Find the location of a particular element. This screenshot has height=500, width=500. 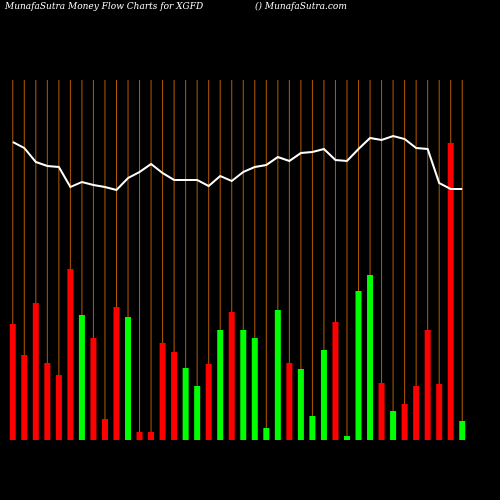

chart-subtitle: () MunafaSutra.com is located at coordinates (301, 6).